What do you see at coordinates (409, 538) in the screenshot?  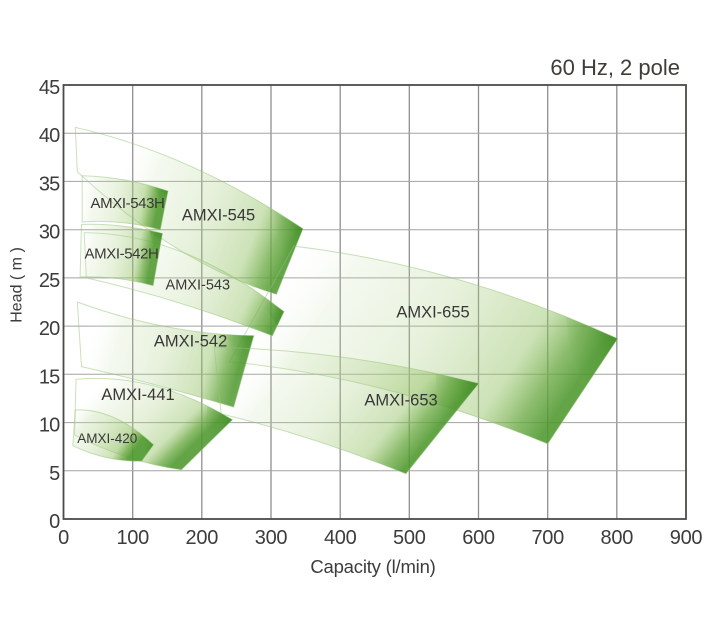 I see `svg-text: 500` at bounding box center [409, 538].